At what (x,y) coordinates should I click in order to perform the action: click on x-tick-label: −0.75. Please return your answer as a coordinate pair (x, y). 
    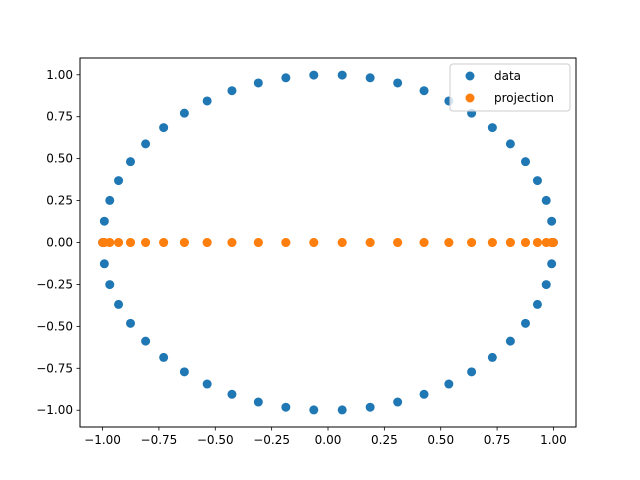
    Looking at the image, I should click on (159, 440).